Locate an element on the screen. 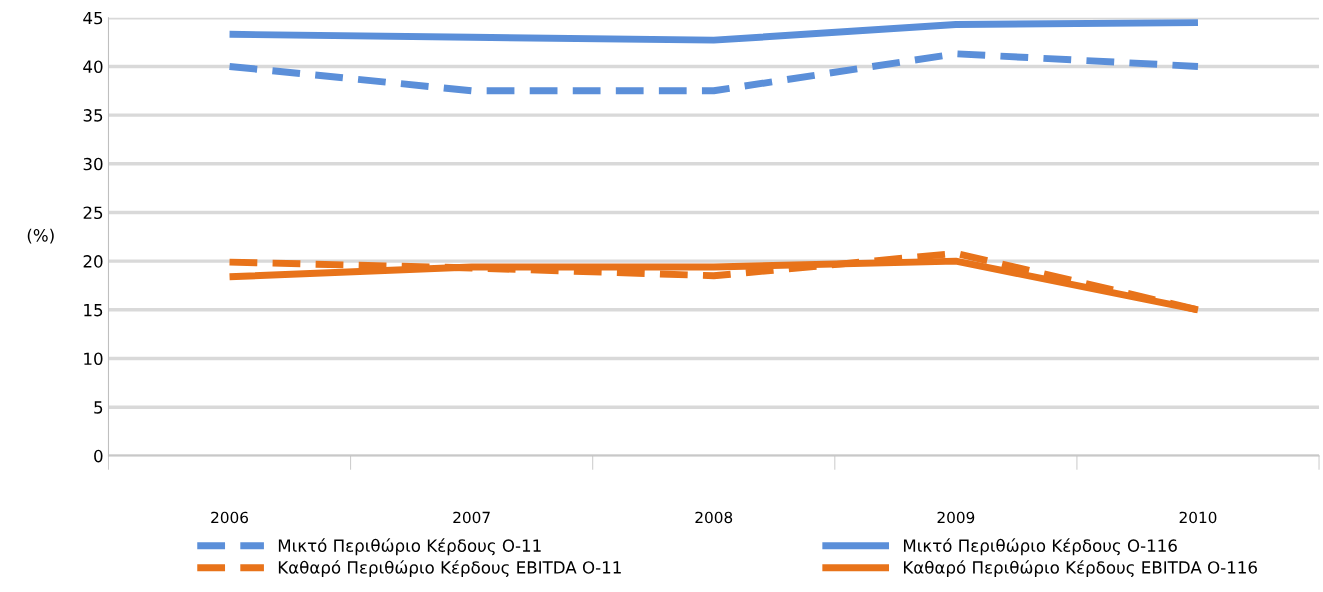 The image size is (1323, 592). x-tick-label: 2010 is located at coordinates (1198, 517).